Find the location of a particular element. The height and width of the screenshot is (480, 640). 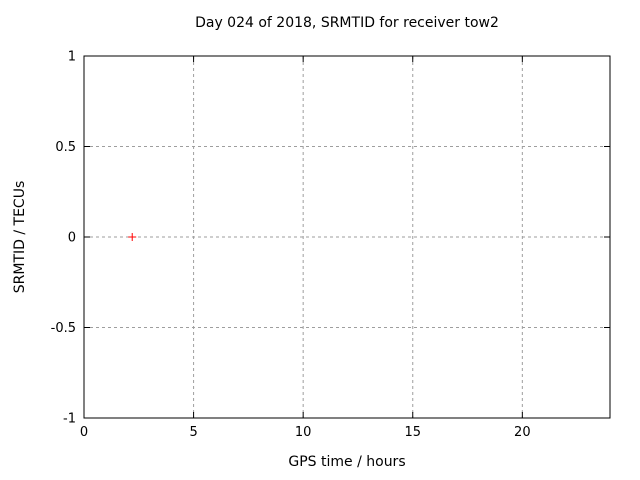

x-tick-label: 10 is located at coordinates (303, 432).